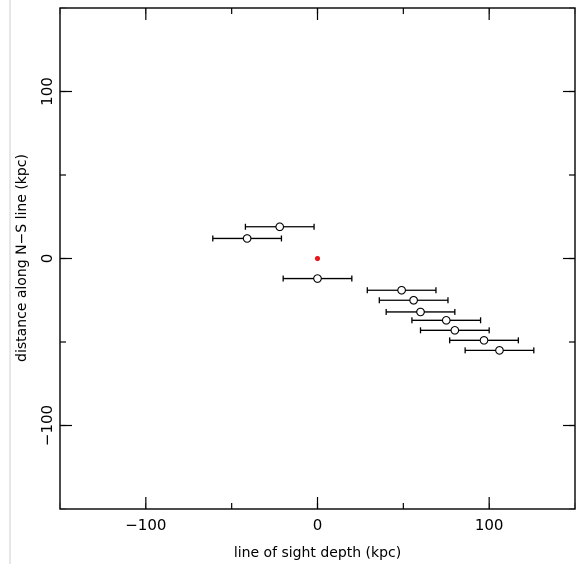 This screenshot has width=576, height=564. What do you see at coordinates (47, 91) in the screenshot?
I see `y-tick-label: 100` at bounding box center [47, 91].